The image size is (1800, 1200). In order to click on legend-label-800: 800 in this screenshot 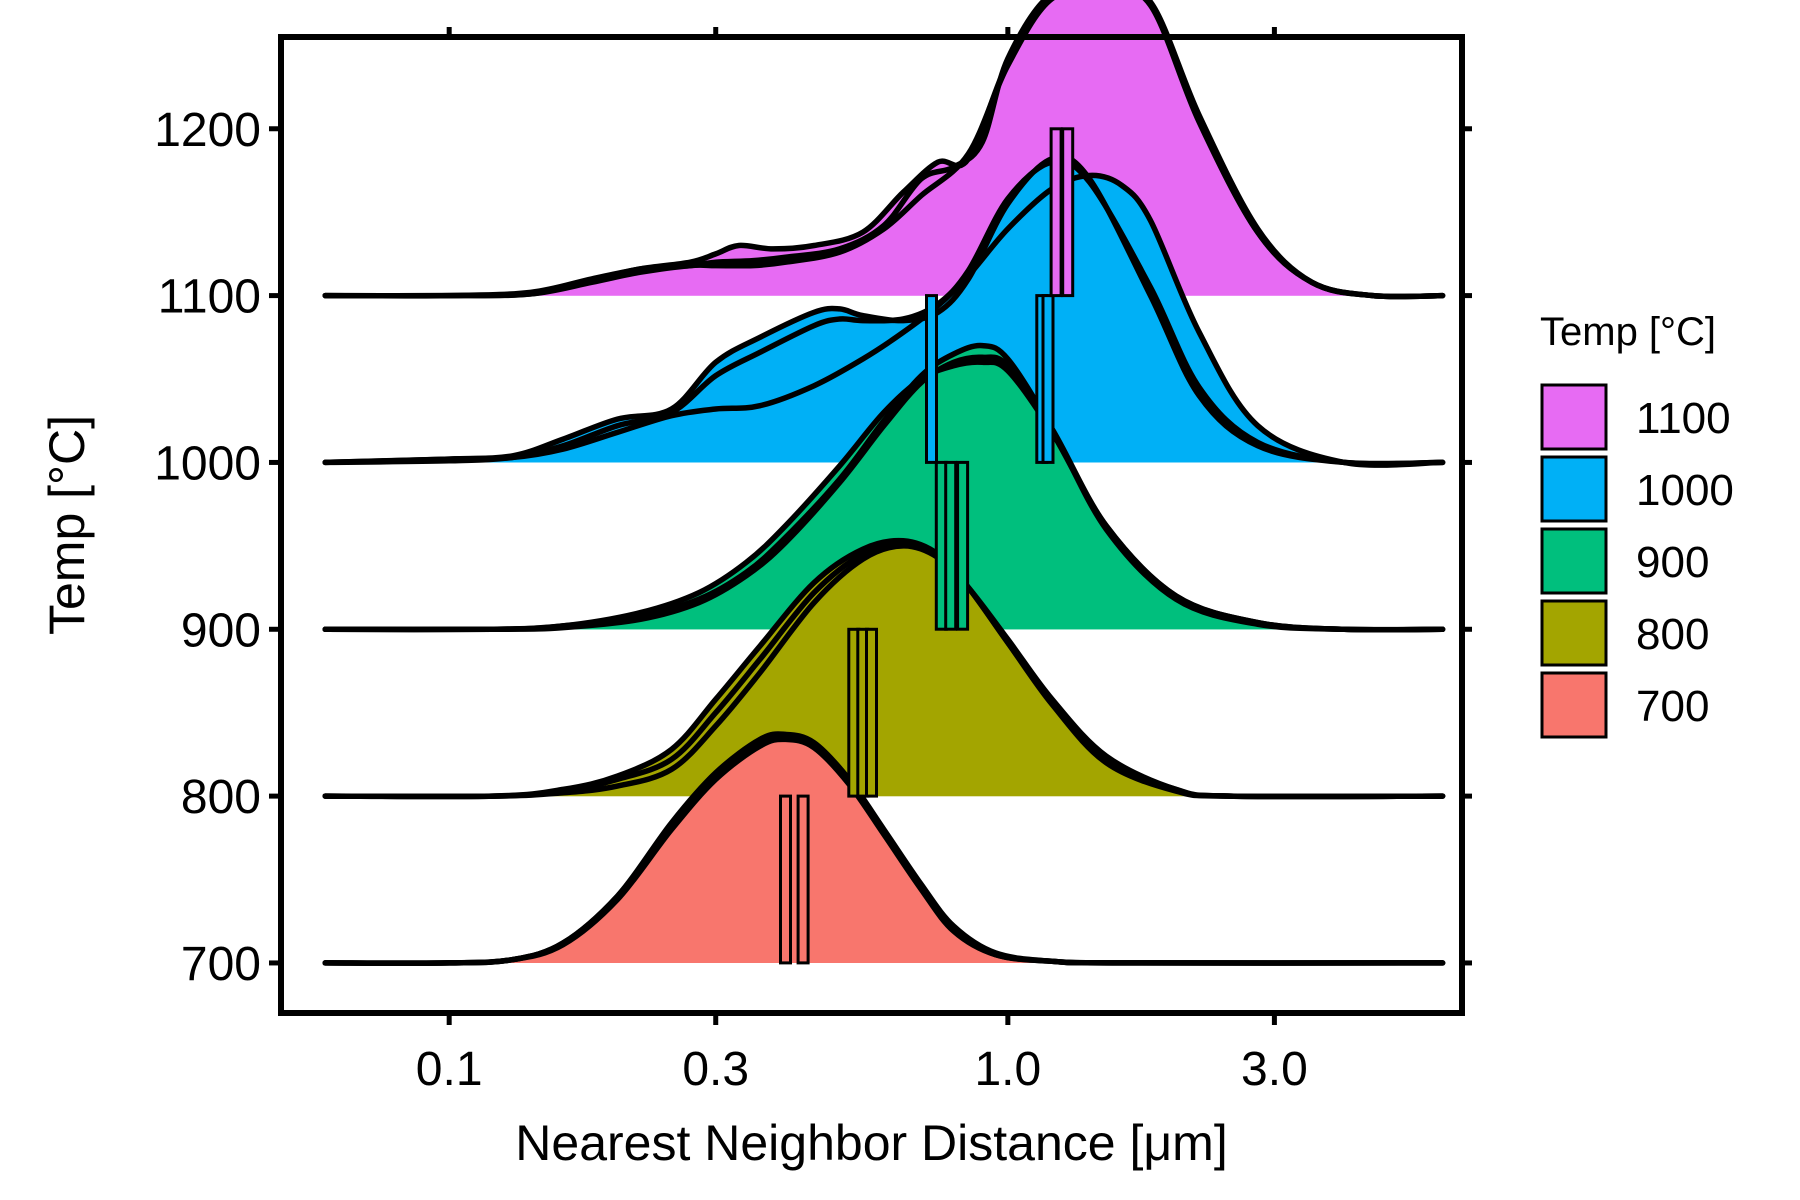, I will do `click(1672, 634)`.